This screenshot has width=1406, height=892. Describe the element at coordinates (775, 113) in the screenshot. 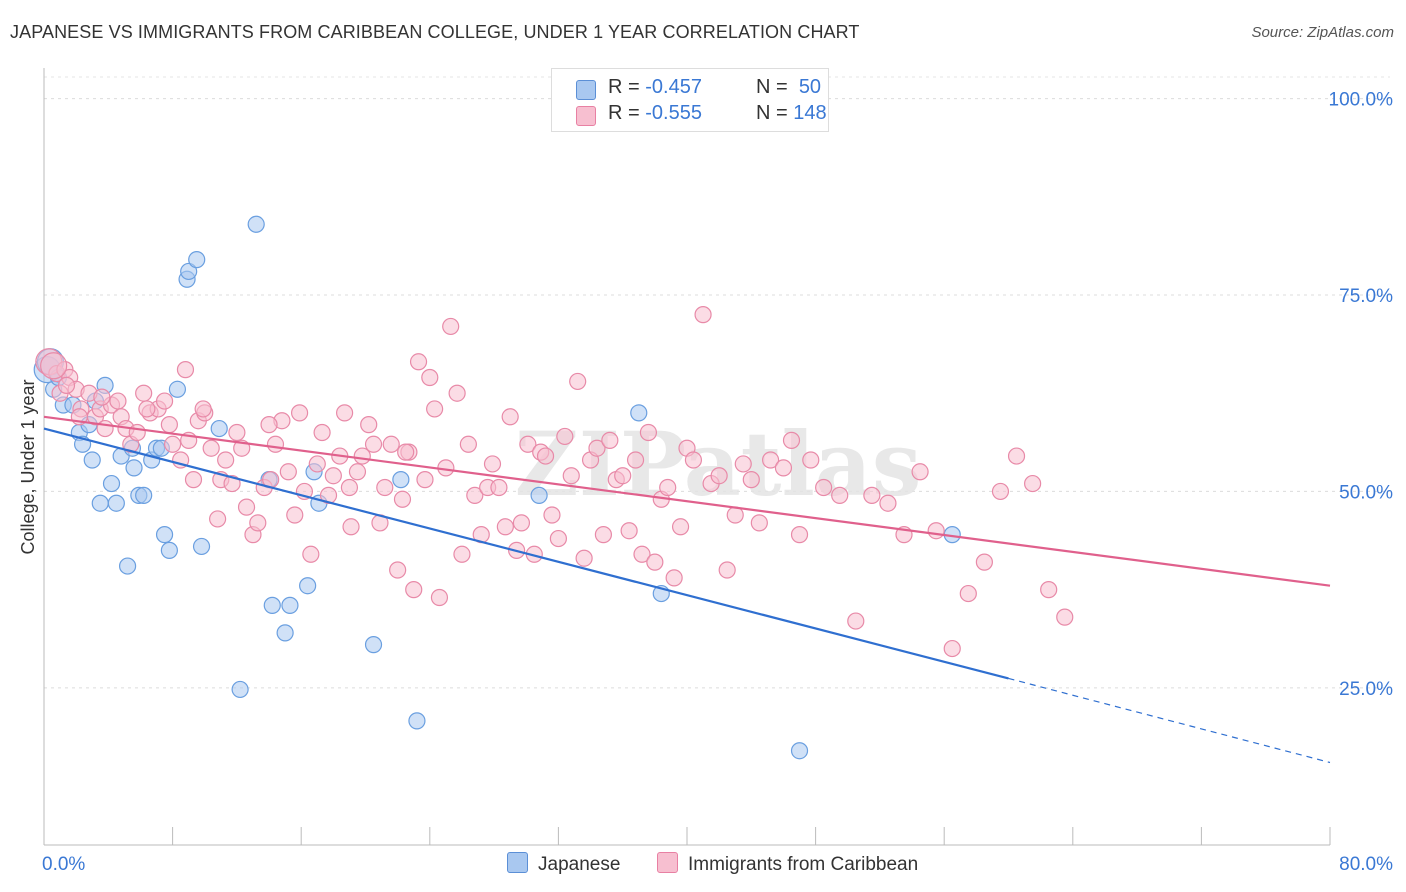

I see `n-label: N =` at that location.